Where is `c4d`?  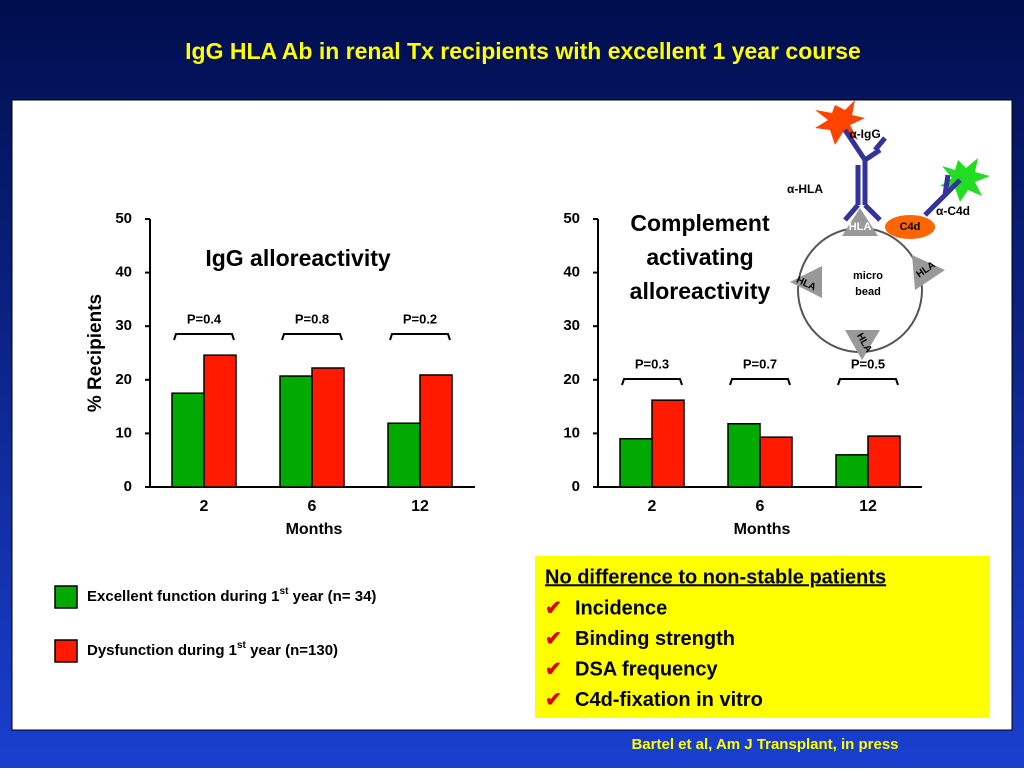 c4d is located at coordinates (910, 227).